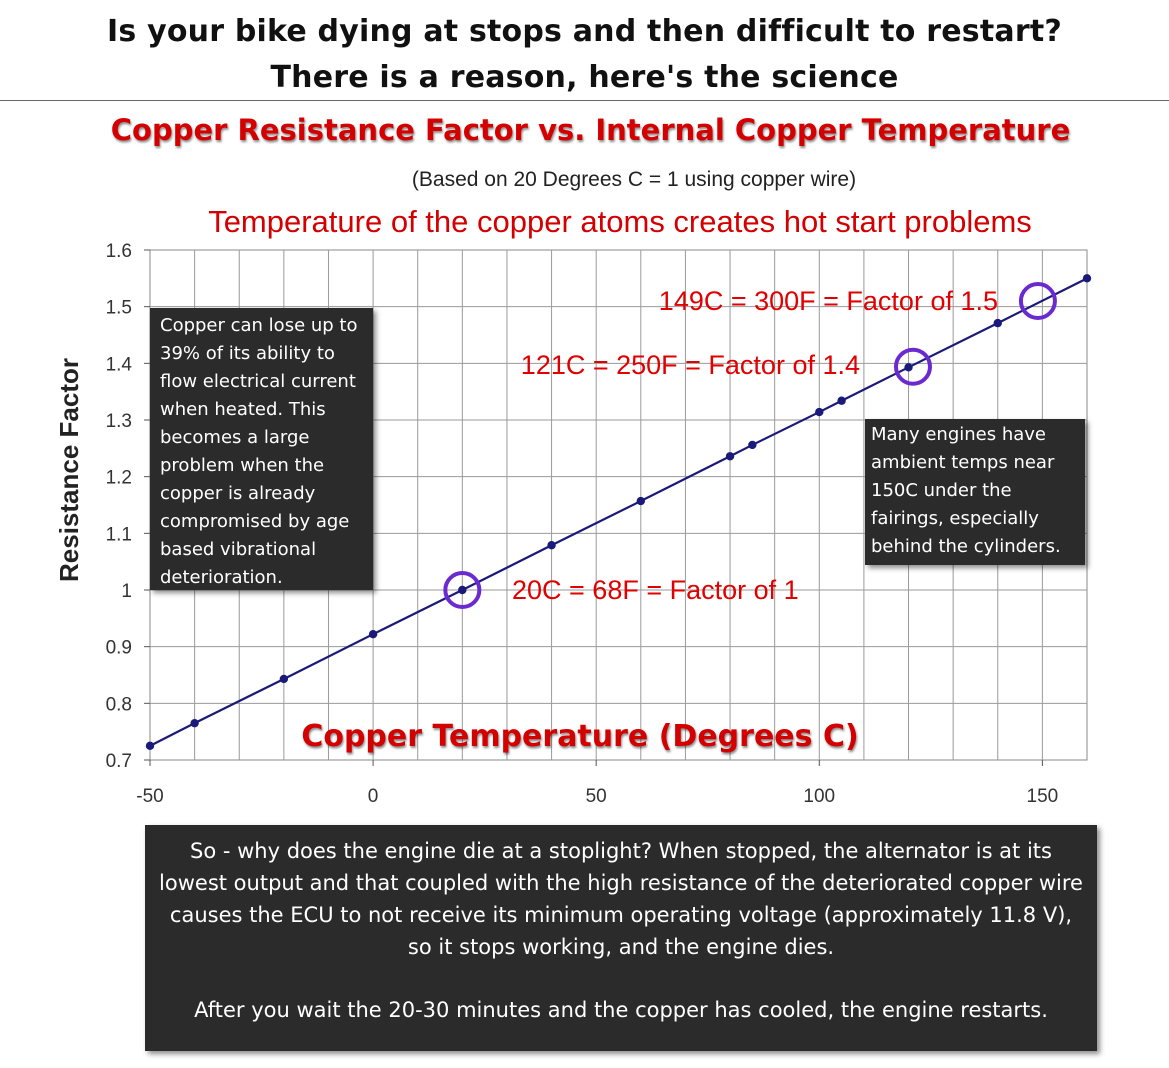 This screenshot has width=1169, height=1068. Describe the element at coordinates (584, 77) in the screenshot. I see `headline-subheading: There is a reason, here's the science` at that location.